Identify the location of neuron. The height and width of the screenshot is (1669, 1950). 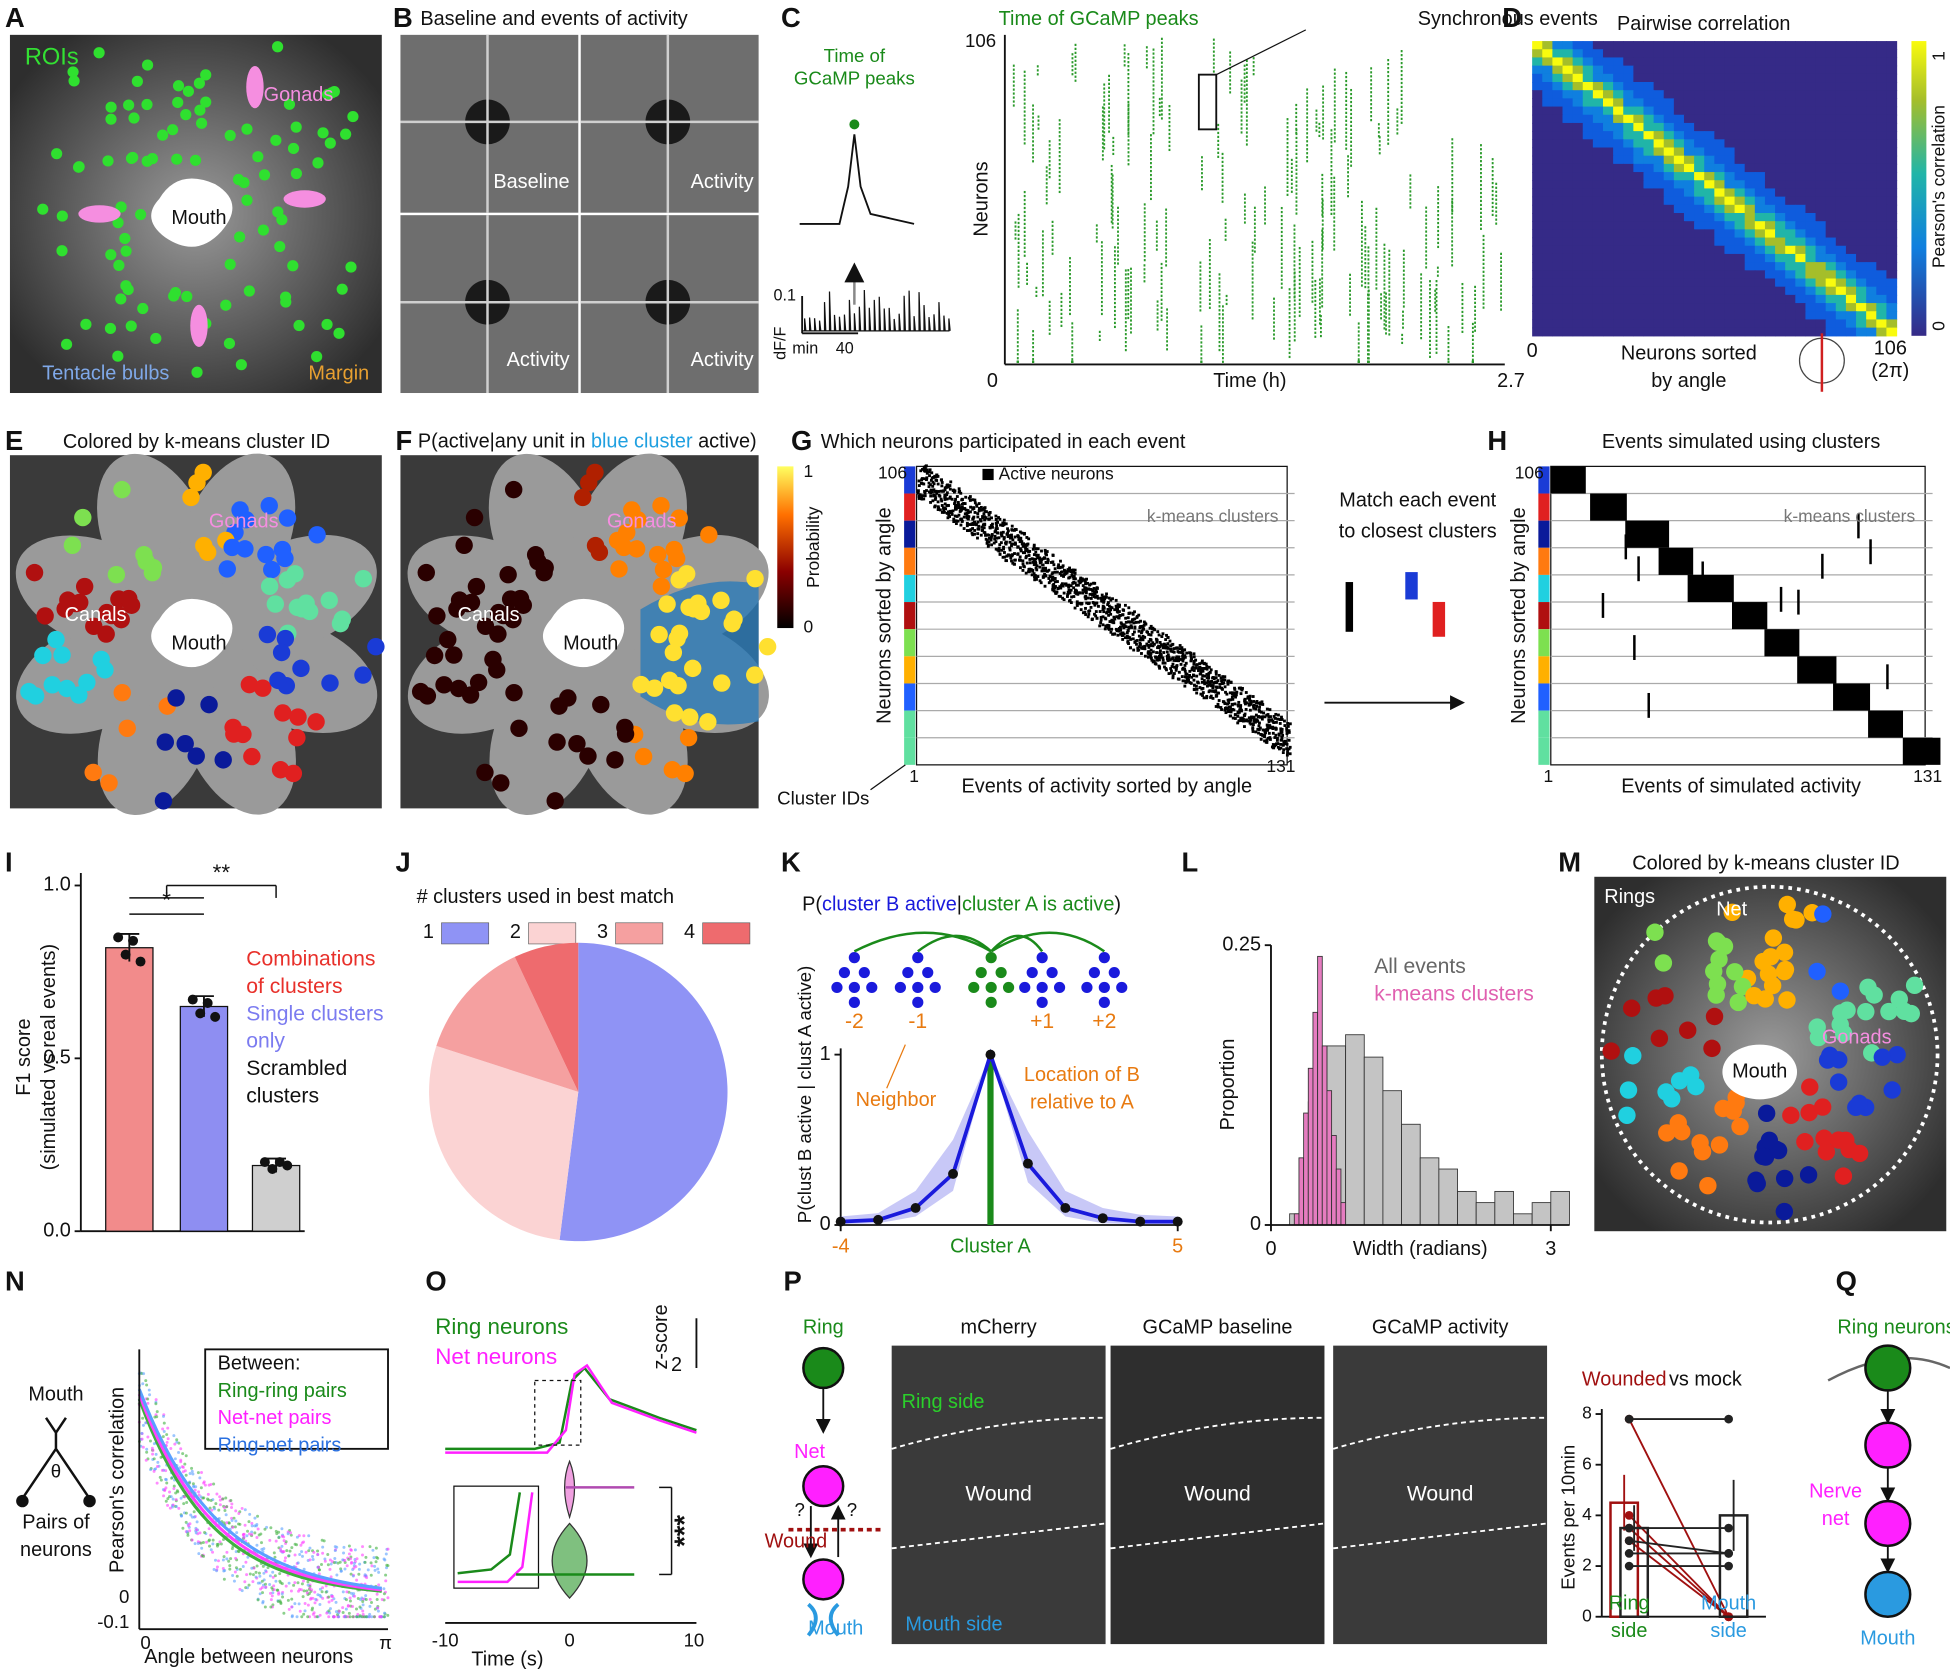
(45, 616).